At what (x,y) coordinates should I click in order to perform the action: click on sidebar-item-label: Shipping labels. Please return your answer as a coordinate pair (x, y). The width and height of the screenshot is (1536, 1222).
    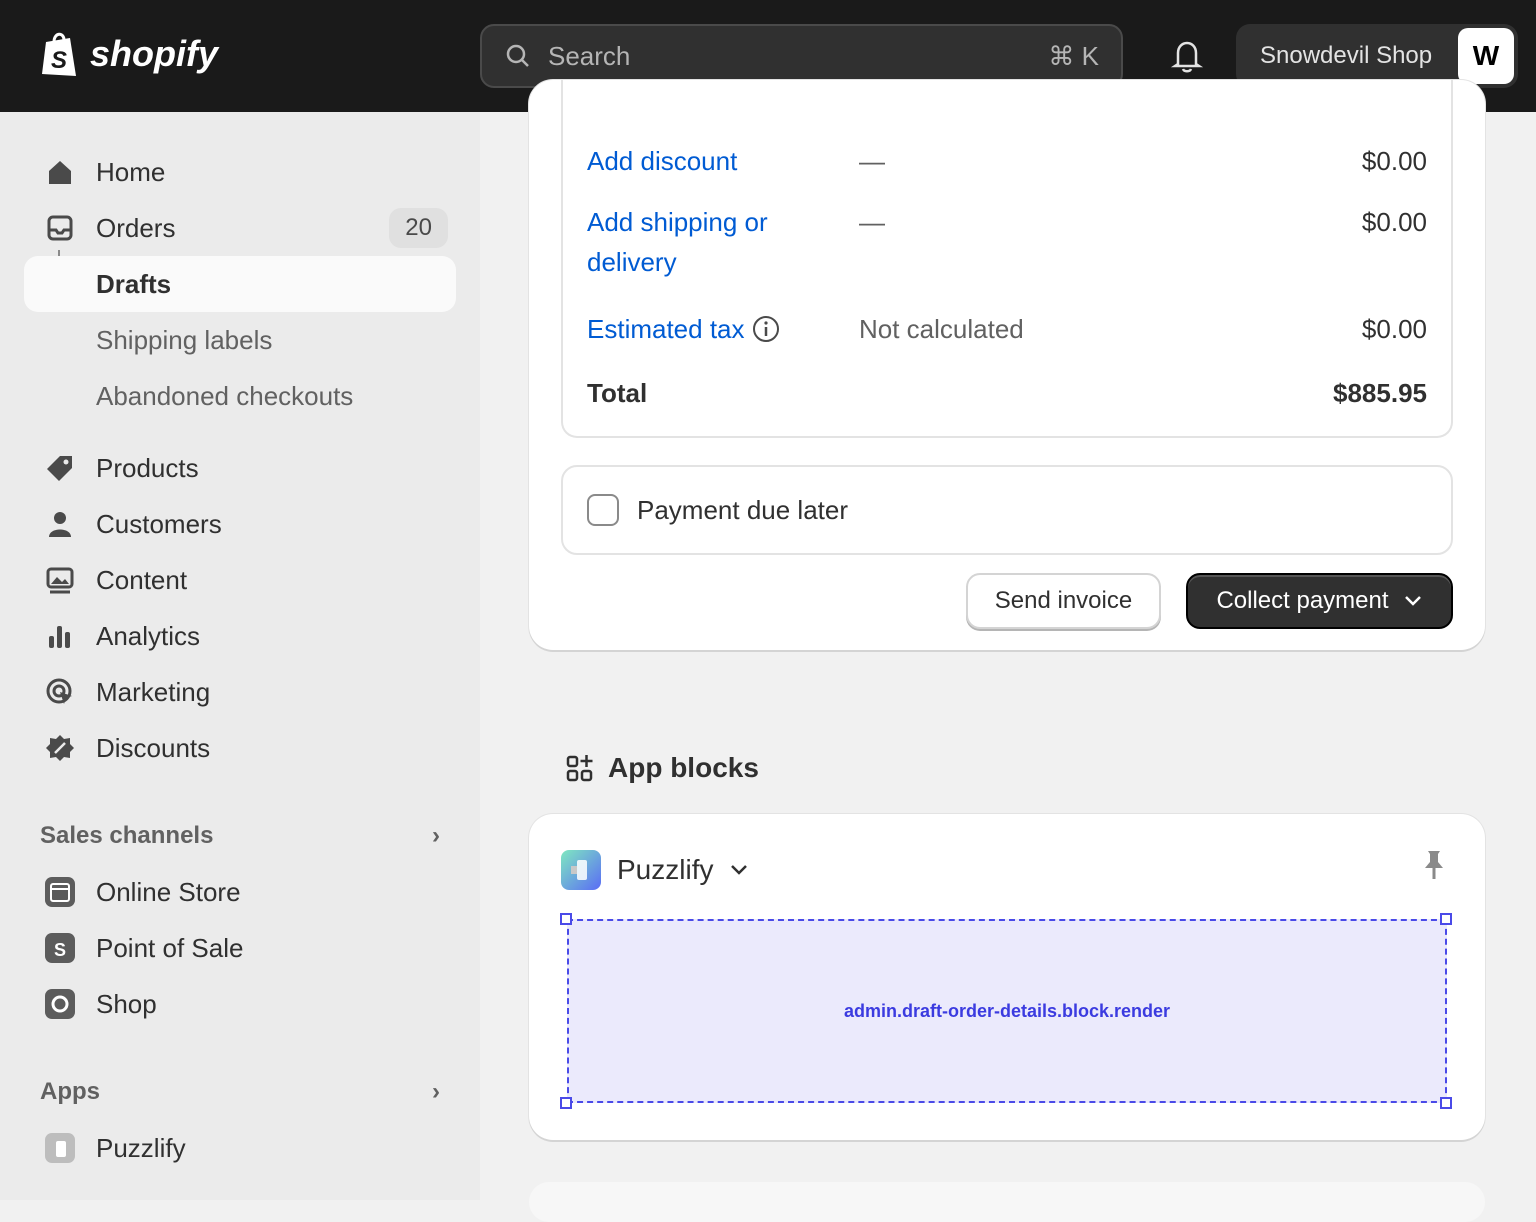
    Looking at the image, I should click on (184, 339).